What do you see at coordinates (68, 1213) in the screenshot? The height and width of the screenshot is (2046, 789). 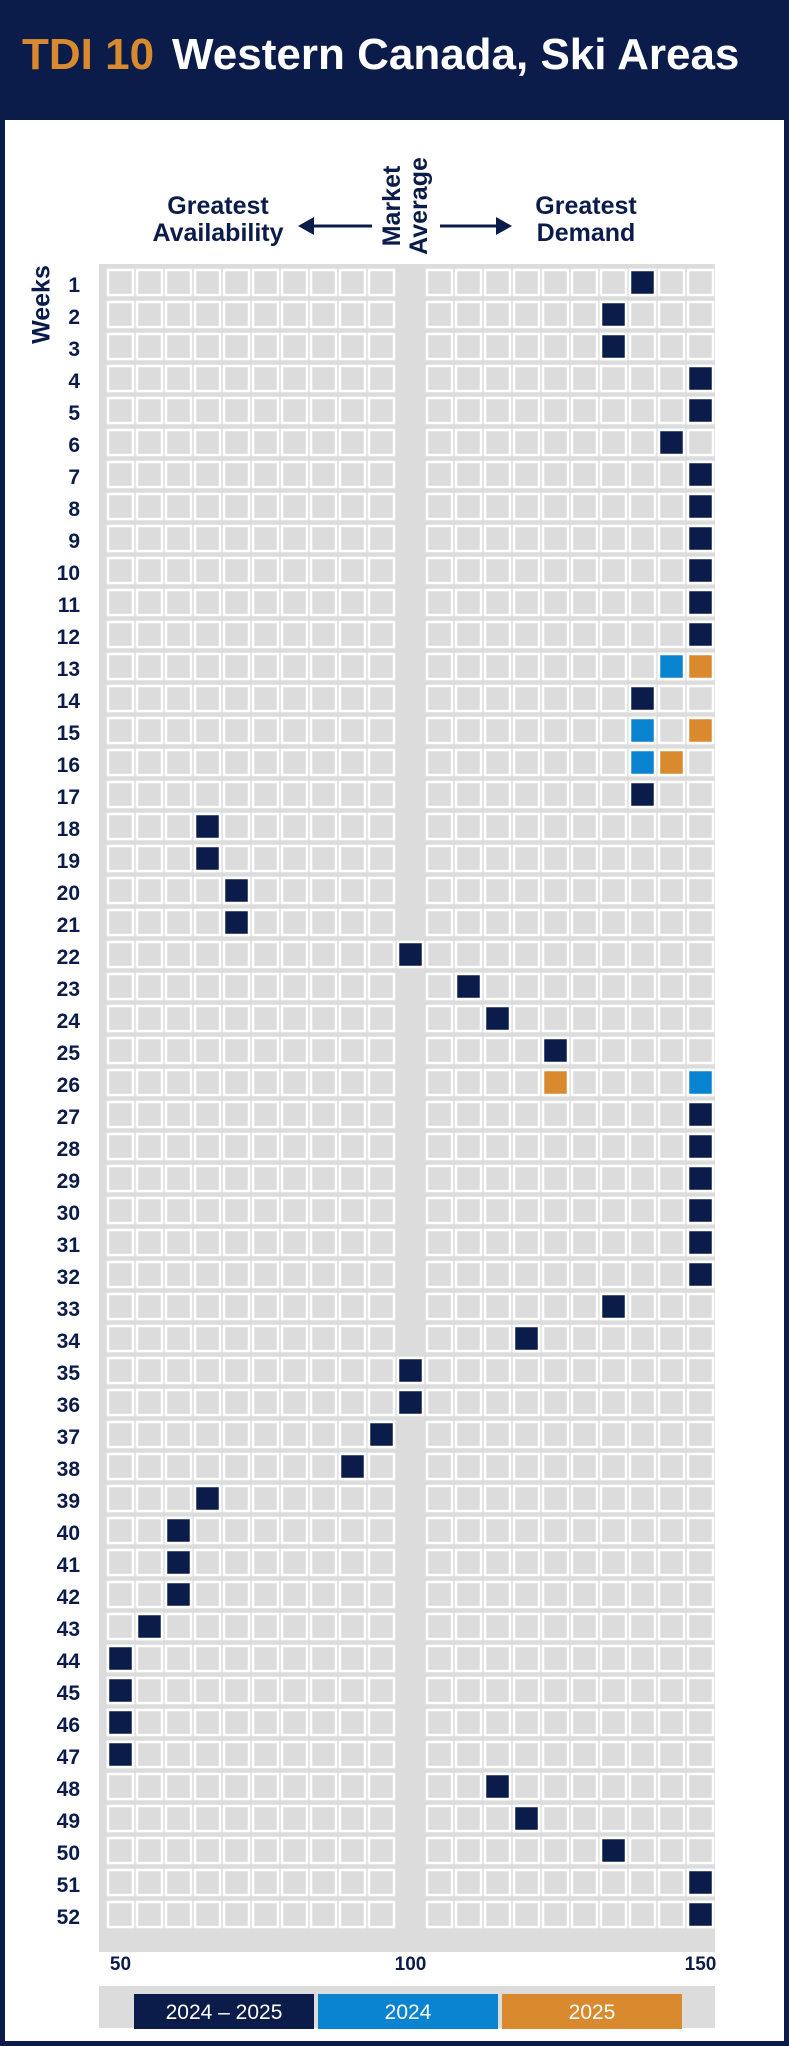 I see `week-label: 30` at bounding box center [68, 1213].